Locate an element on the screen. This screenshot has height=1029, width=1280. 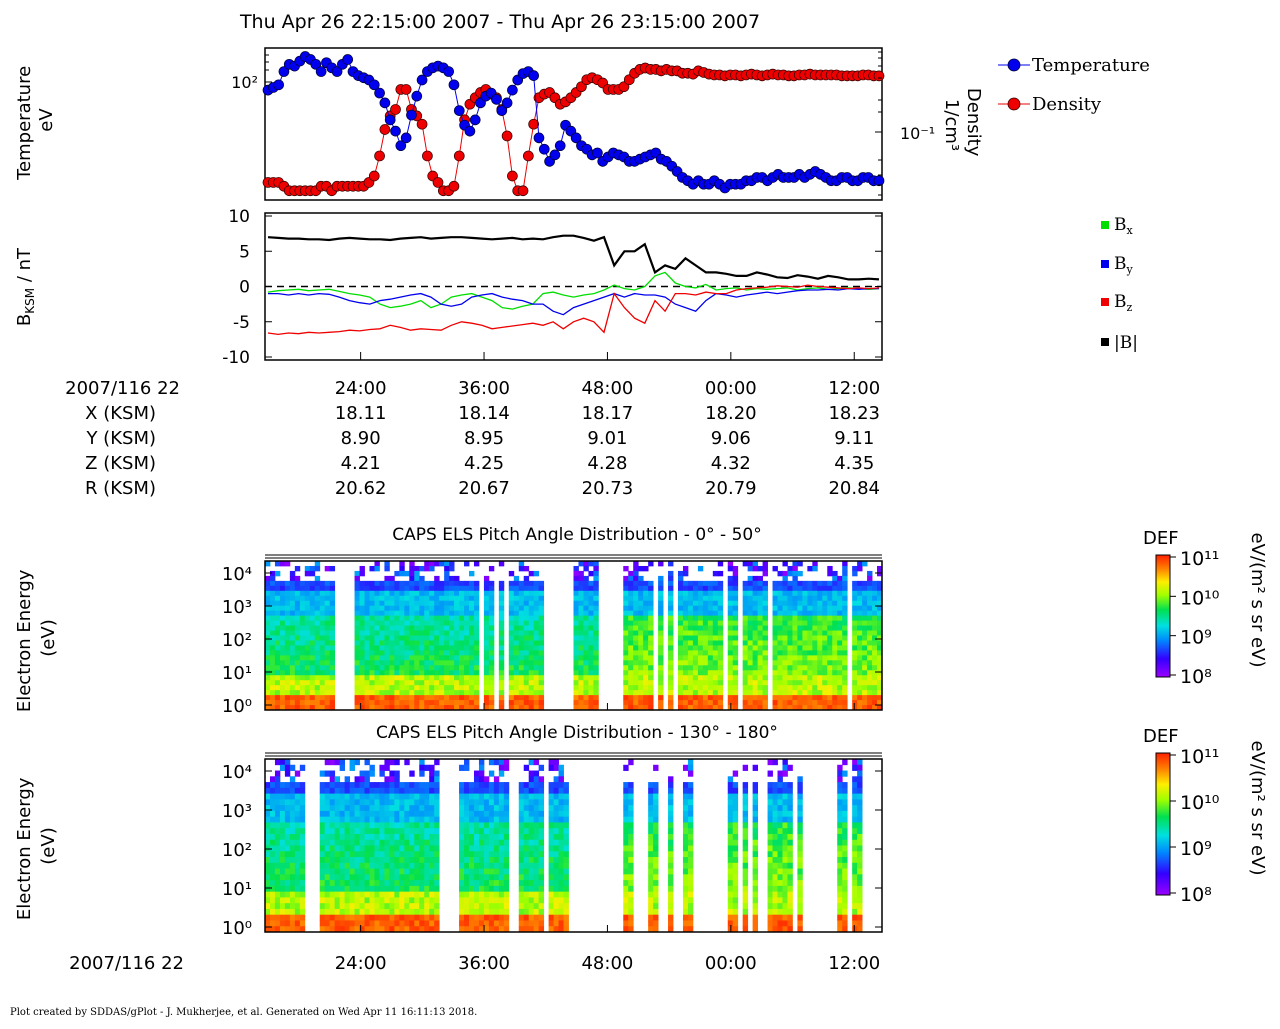
ephemeris-row-label: R (KSM) is located at coordinates (120, 488).